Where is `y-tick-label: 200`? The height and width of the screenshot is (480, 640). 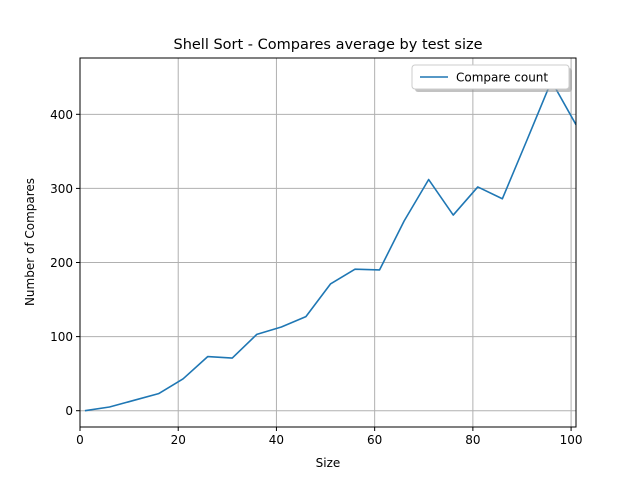 y-tick-label: 200 is located at coordinates (61, 263).